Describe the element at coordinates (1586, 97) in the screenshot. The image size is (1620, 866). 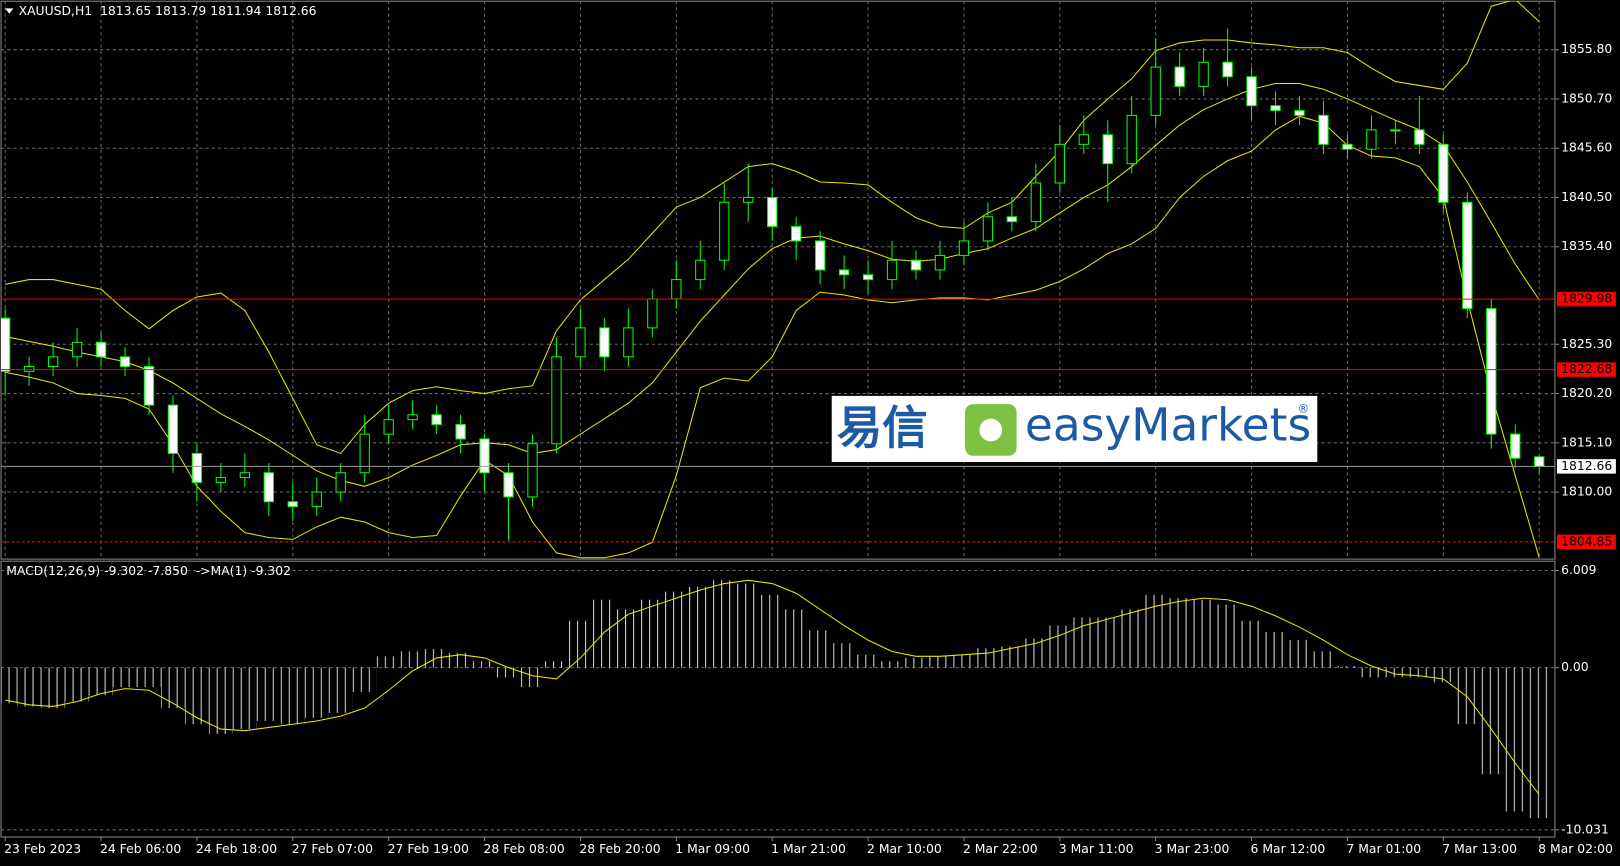
I see `y-tick-label: 1850.70` at that location.